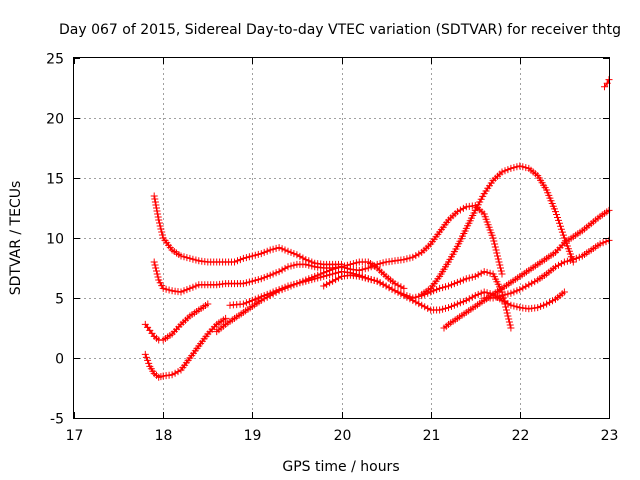 Image resolution: width=640 pixels, height=480 pixels. I want to click on x-axis-label: GPS time / hours, so click(340, 467).